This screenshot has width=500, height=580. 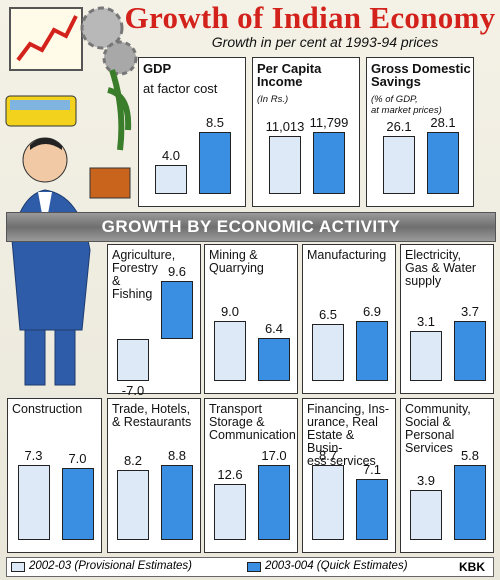 What do you see at coordinates (347, 255) in the screenshot?
I see `chart-title: Manufacturing` at bounding box center [347, 255].